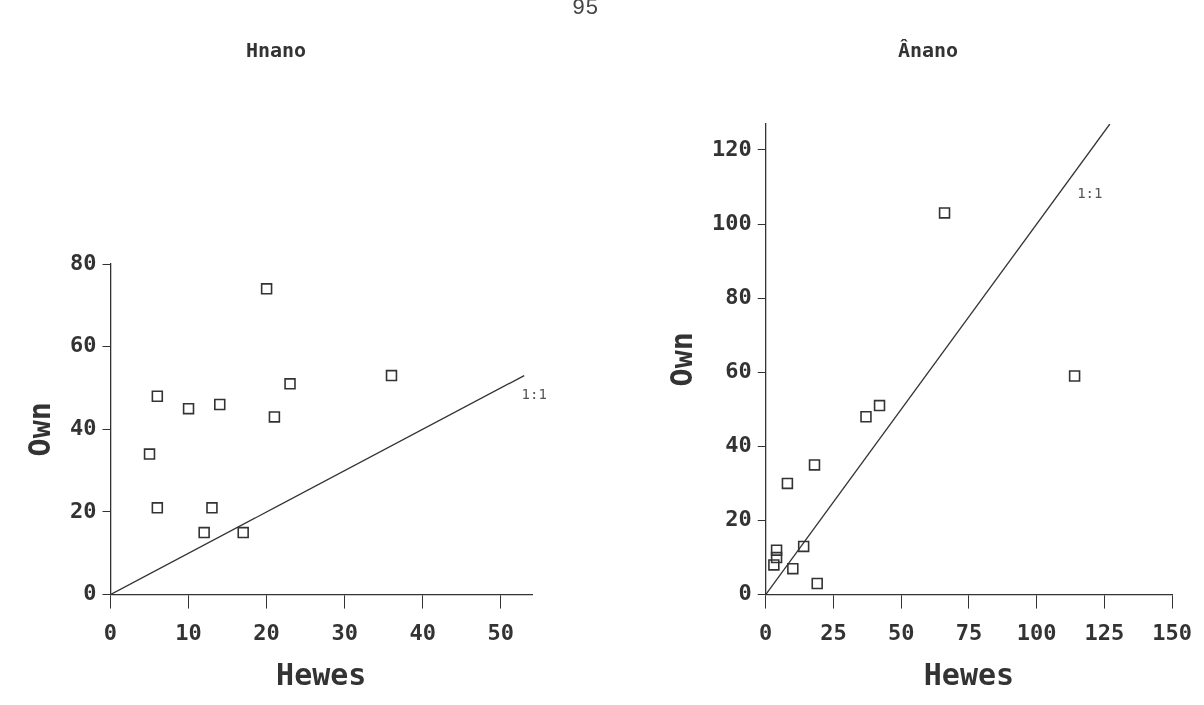 This screenshot has width=1204, height=705. I want to click on x-tick-label: 30, so click(344, 632).